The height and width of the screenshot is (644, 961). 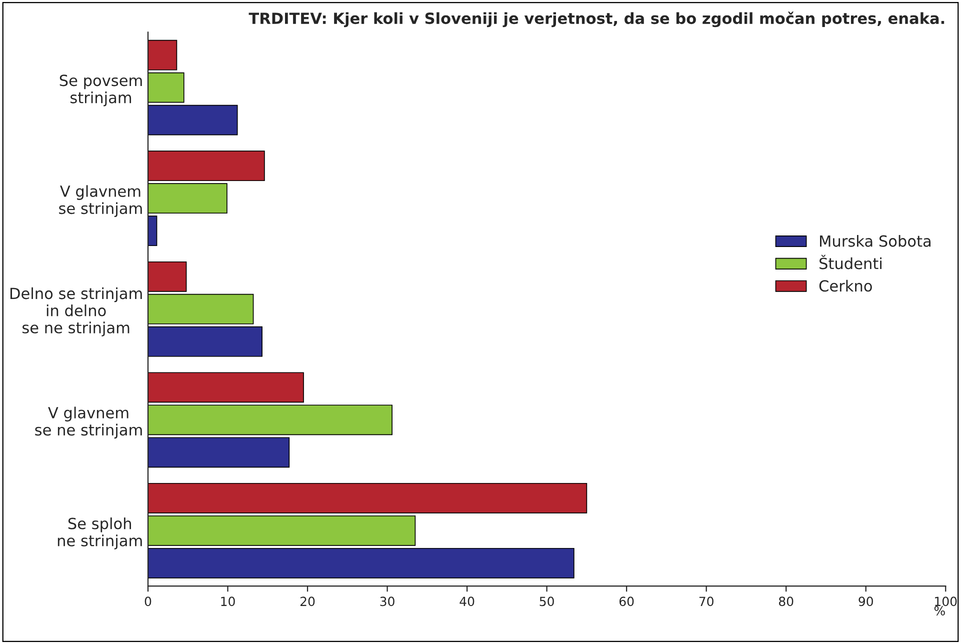 What do you see at coordinates (851, 262) in the screenshot?
I see `legend-label: Študenti` at bounding box center [851, 262].